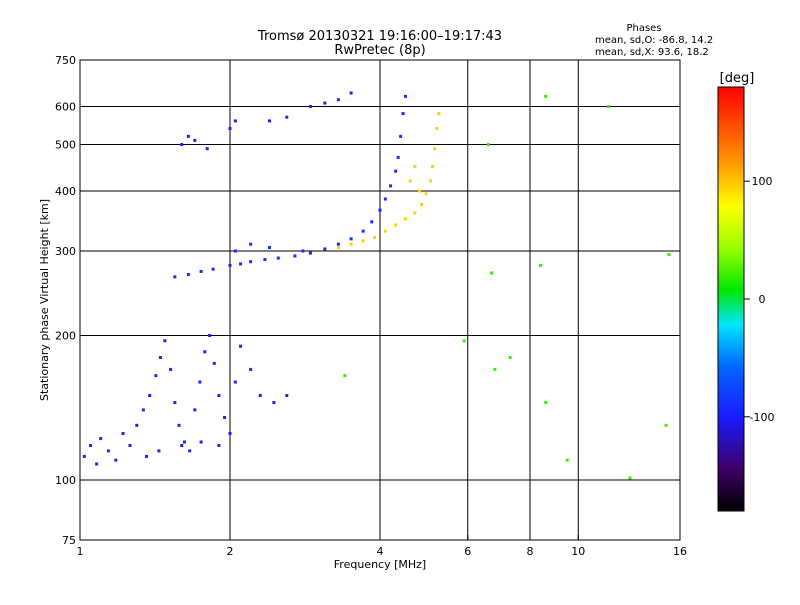 The height and width of the screenshot is (605, 800). What do you see at coordinates (680, 551) in the screenshot?
I see `x-tick-label: 16` at bounding box center [680, 551].